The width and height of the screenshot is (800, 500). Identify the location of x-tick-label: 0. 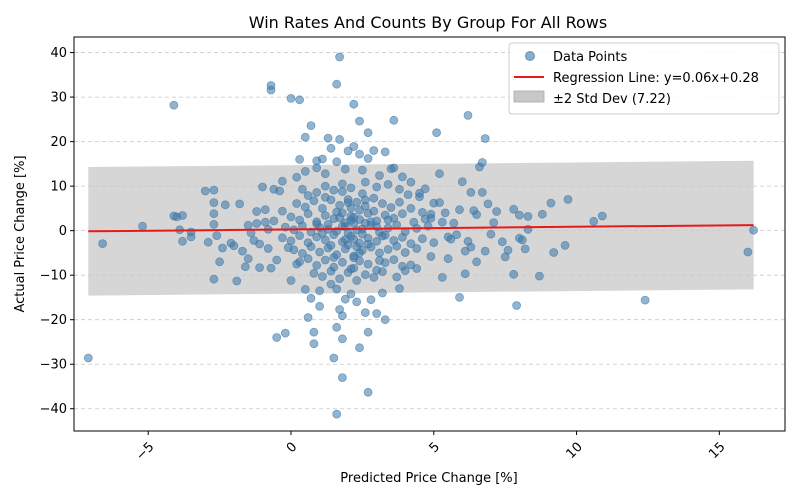
(292, 448).